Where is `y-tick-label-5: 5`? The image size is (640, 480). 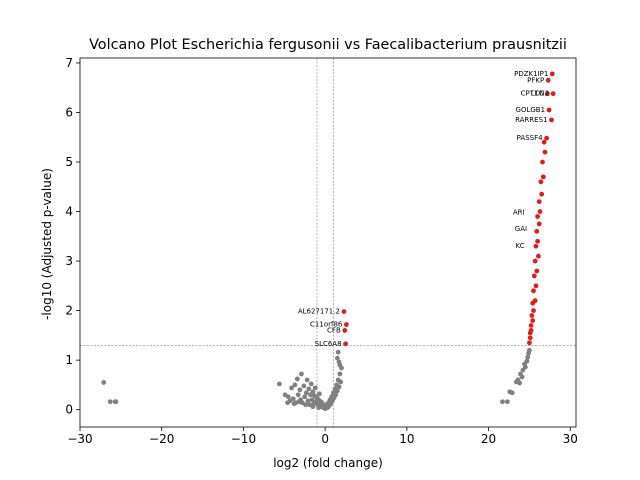 y-tick-label-5: 5 is located at coordinates (69, 162).